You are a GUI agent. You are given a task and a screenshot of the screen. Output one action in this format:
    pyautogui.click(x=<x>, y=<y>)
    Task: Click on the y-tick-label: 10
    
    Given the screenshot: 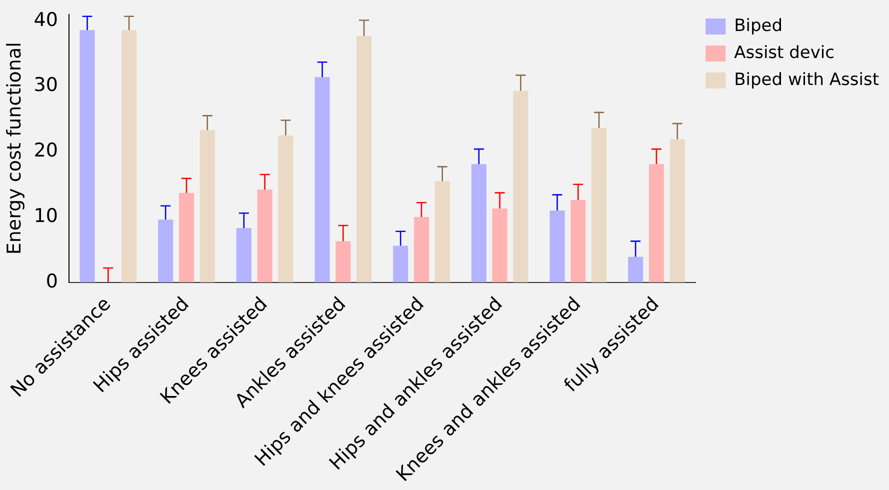 What is the action you would take?
    pyautogui.click(x=46, y=215)
    